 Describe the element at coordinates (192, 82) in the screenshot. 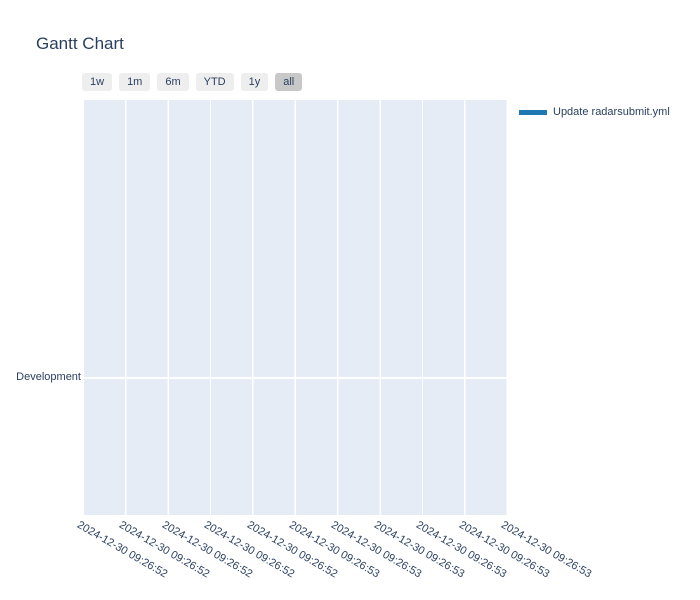

I see `range-selector: 1w 1m 6m YTD 1y all` at that location.